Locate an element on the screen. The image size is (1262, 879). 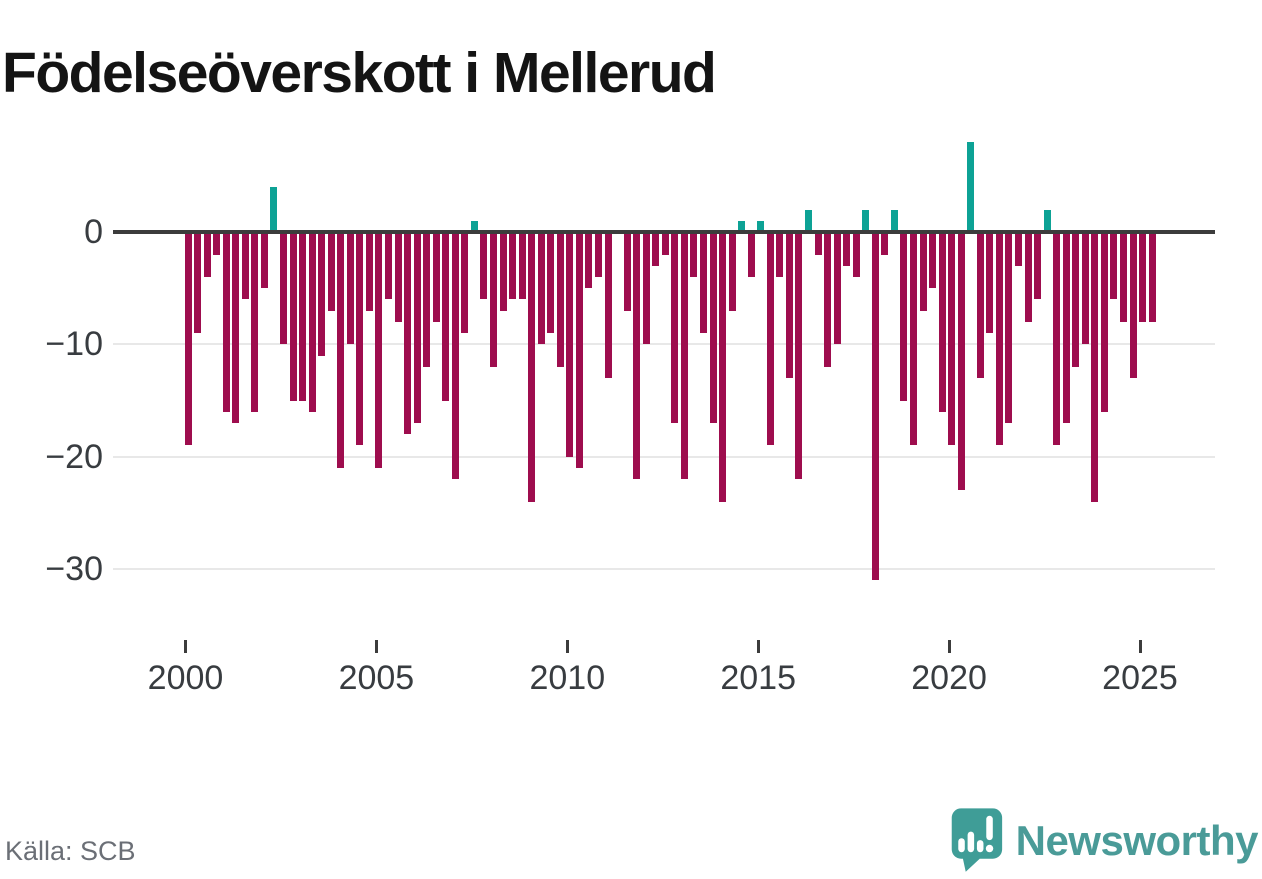
y-axis-tick-label: −20 is located at coordinates (74, 456).